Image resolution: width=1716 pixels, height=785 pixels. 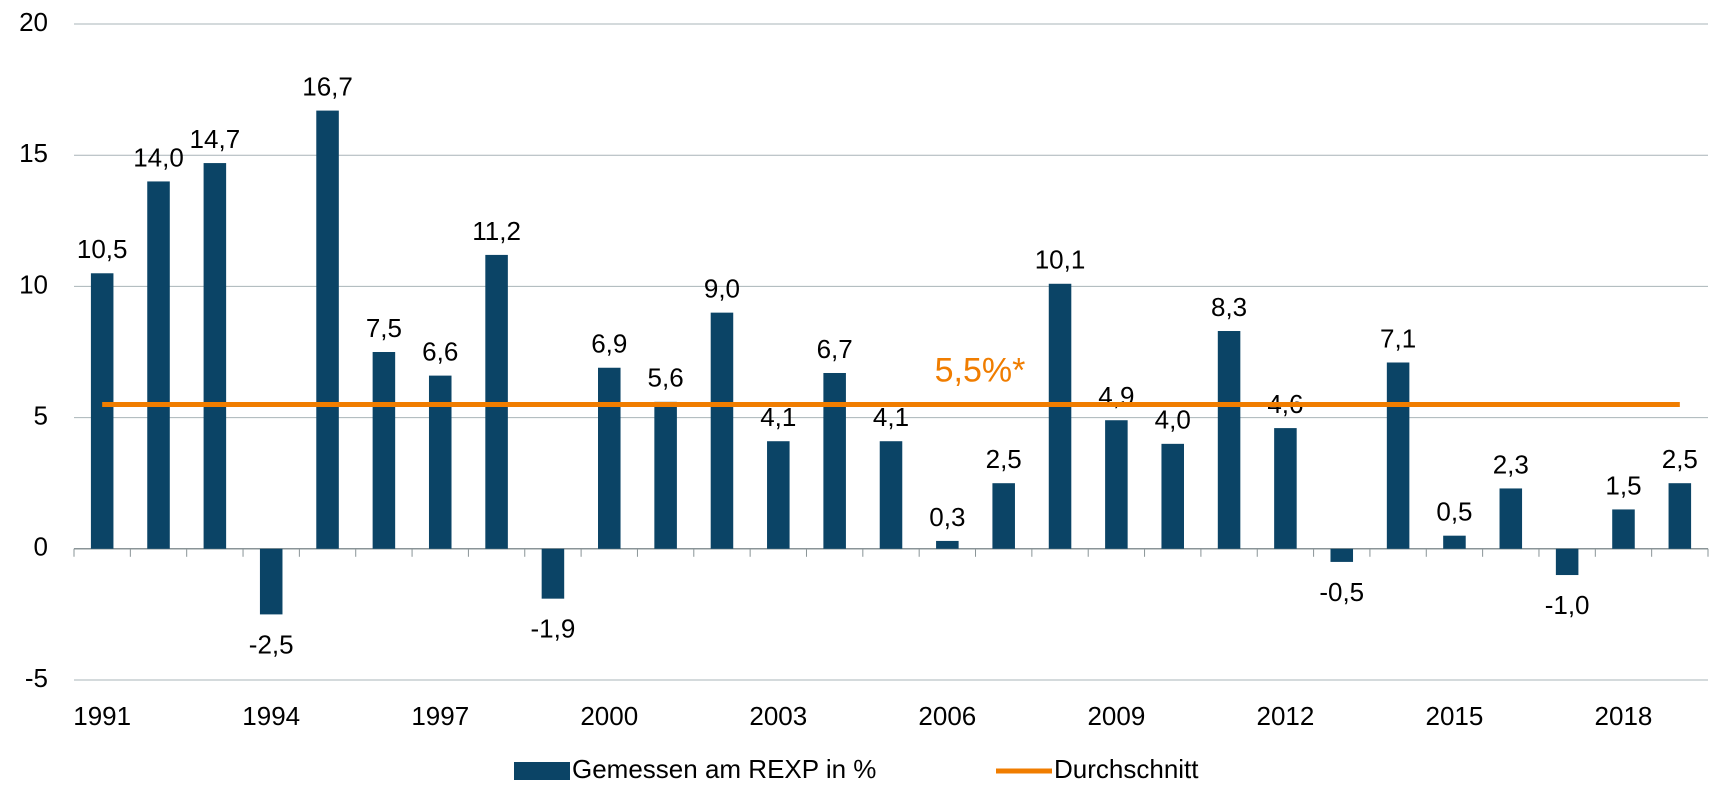 What do you see at coordinates (1341, 592) in the screenshot?
I see `value-label: -0,5` at bounding box center [1341, 592].